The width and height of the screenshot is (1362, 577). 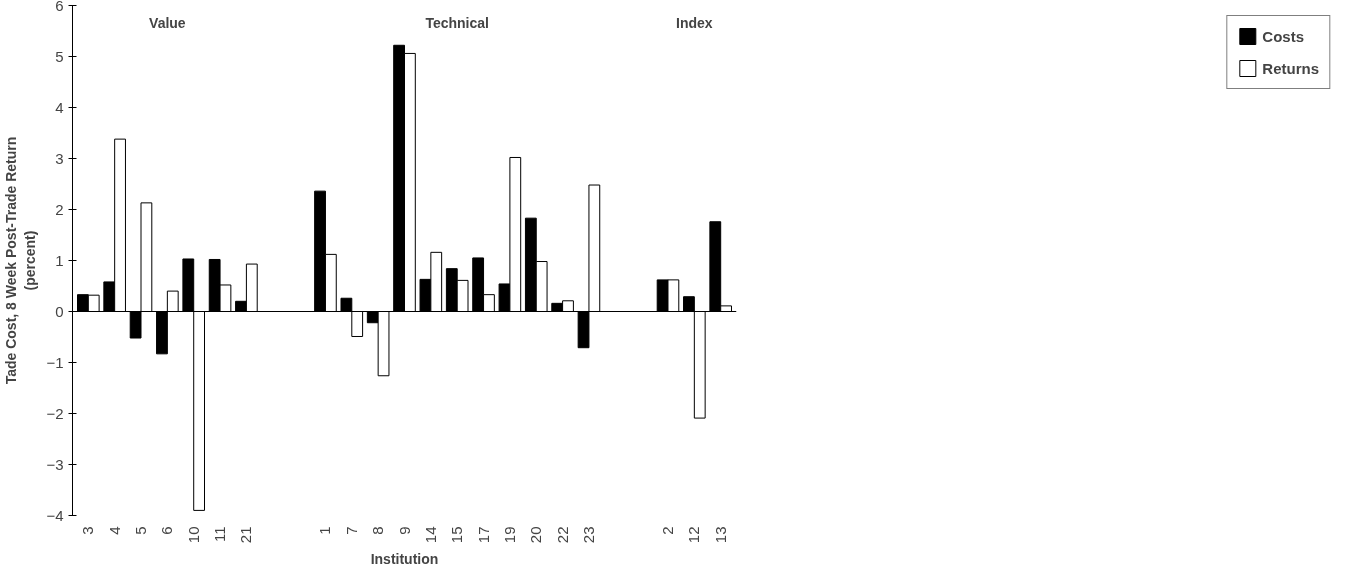 What do you see at coordinates (457, 23) in the screenshot?
I see `annotation: Technical` at bounding box center [457, 23].